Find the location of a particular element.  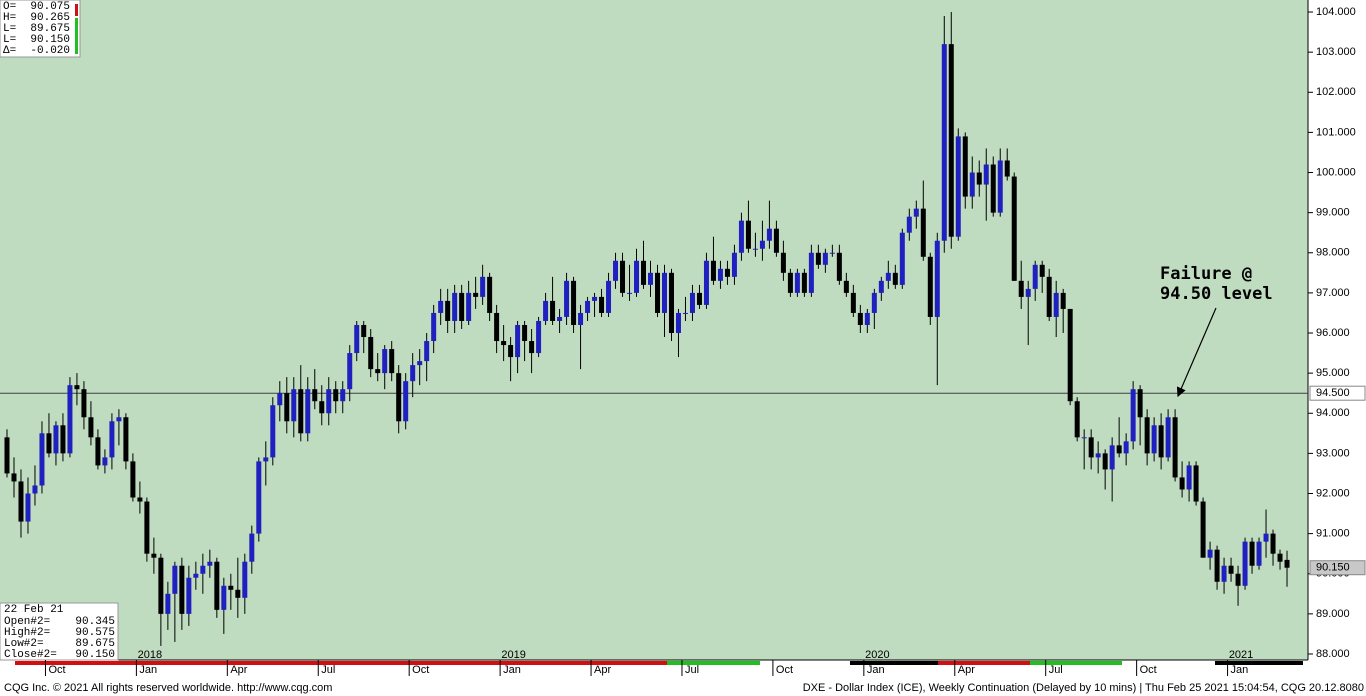

info-value: 90.150 is located at coordinates (50, 40).